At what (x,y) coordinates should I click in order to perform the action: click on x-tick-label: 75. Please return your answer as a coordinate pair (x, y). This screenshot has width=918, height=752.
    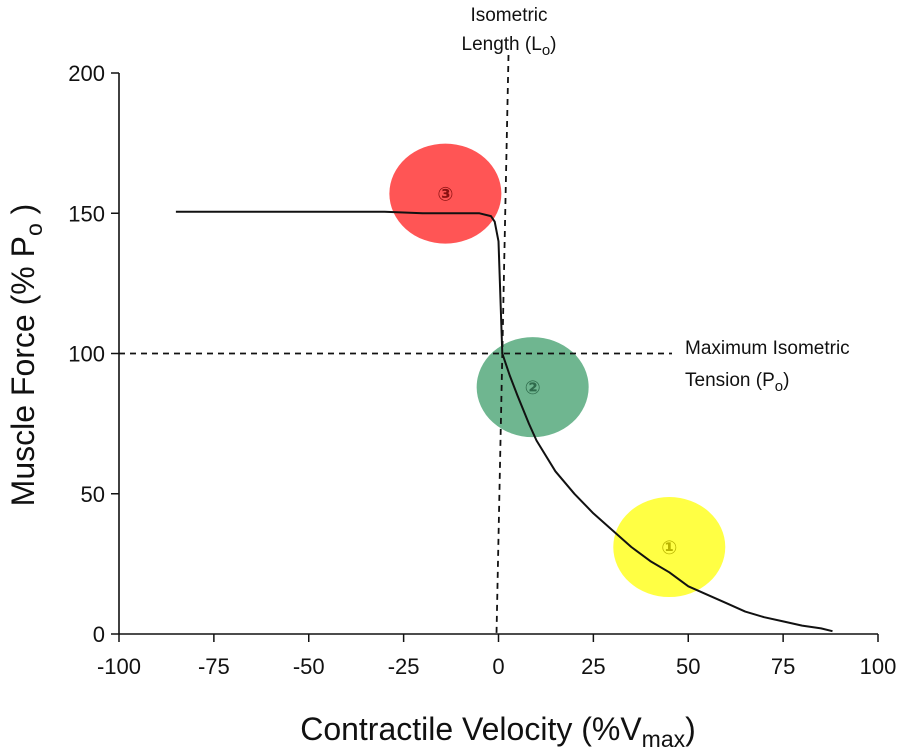
    Looking at the image, I should click on (783, 666).